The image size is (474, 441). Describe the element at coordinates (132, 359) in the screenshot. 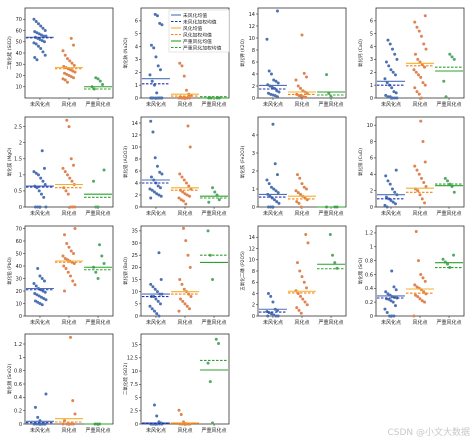

I see `y-tick-label: 12.5` at that location.